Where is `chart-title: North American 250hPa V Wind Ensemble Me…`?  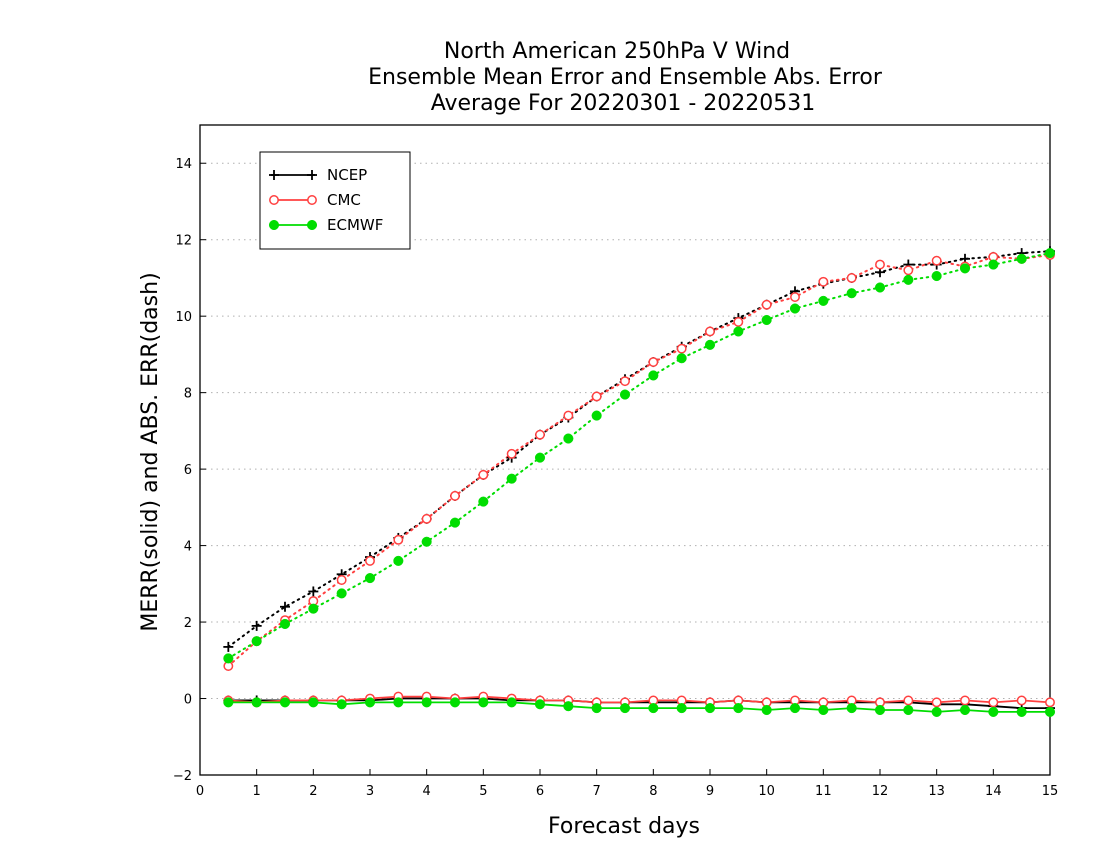 chart-title: North American 250hPa V Wind Ensemble Me… is located at coordinates (625, 77).